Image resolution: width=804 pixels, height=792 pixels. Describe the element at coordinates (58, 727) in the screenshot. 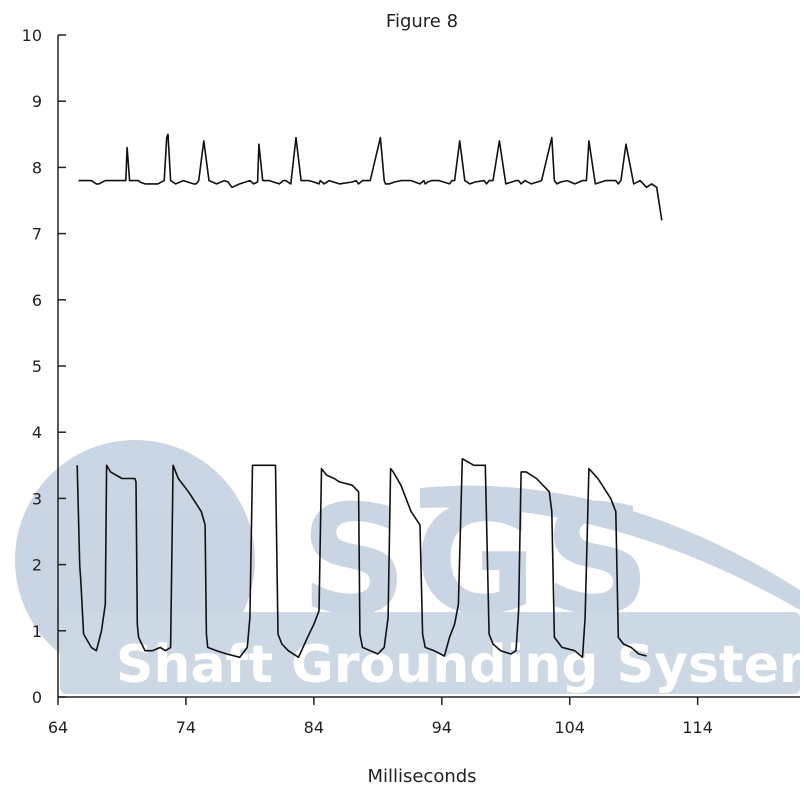

I see `x-tick-label: 64` at that location.